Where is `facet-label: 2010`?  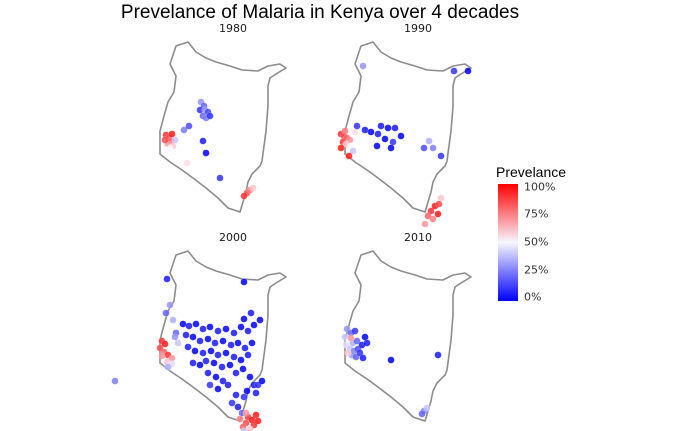
facet-label: 2010 is located at coordinates (418, 237).